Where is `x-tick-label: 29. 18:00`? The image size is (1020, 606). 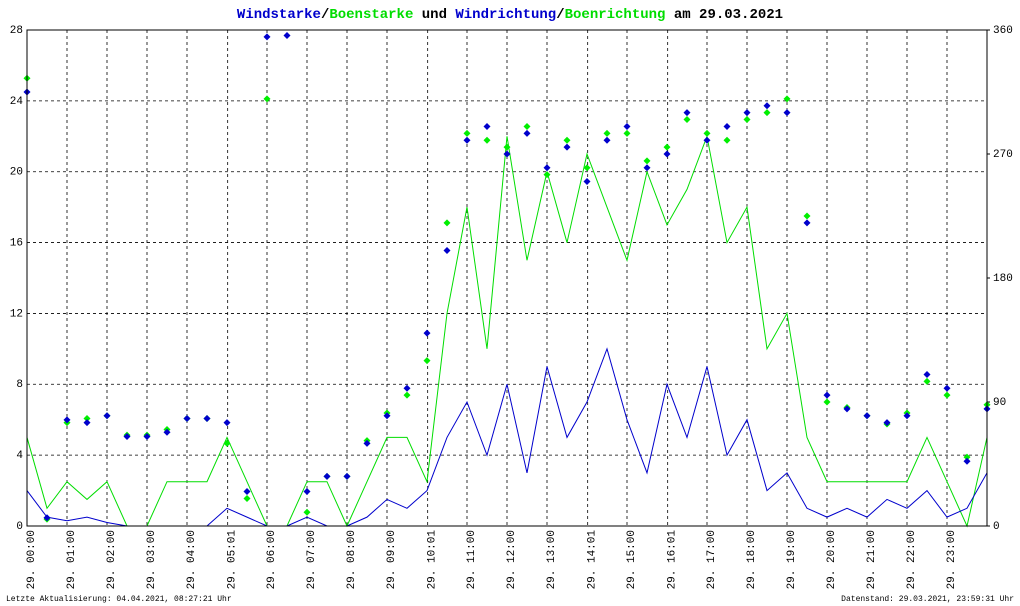 x-tick-label: 29. 18:00 is located at coordinates (752, 559).